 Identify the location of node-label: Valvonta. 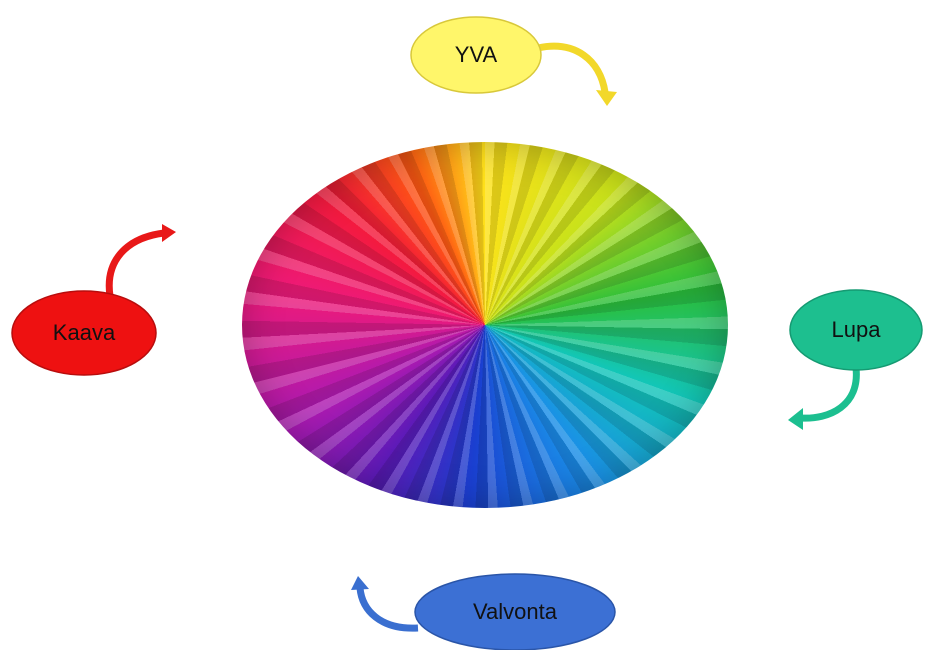
(515, 611).